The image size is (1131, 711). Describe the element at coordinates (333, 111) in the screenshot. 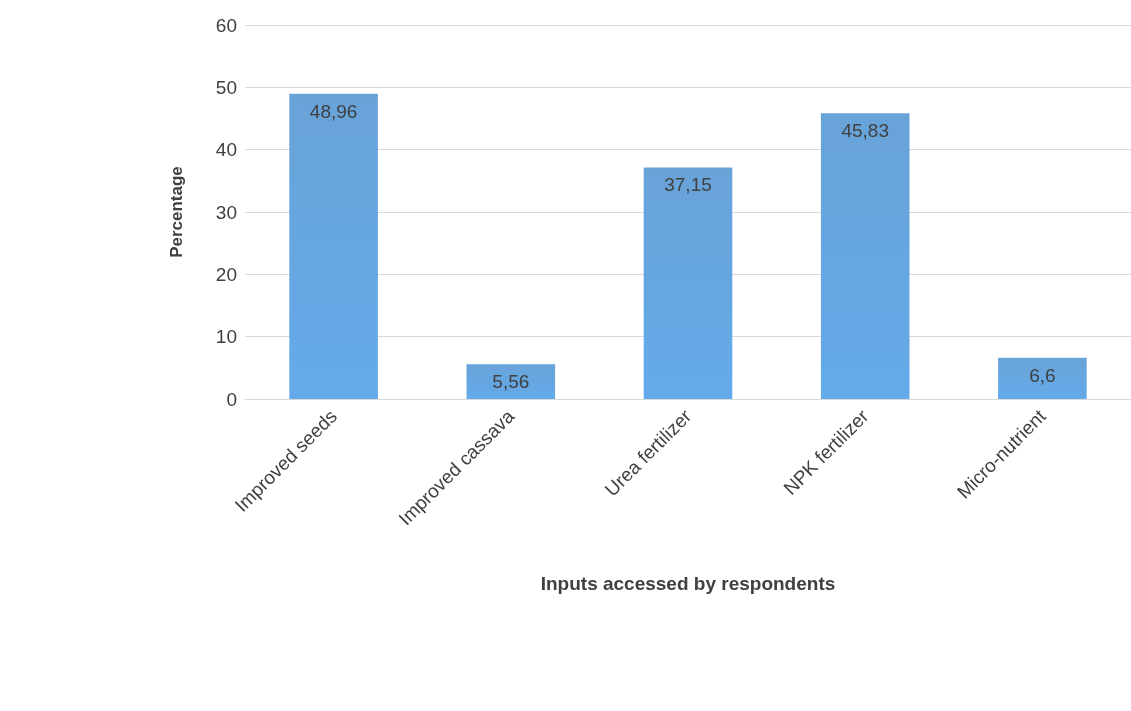

I see `data-label: 48,96` at that location.